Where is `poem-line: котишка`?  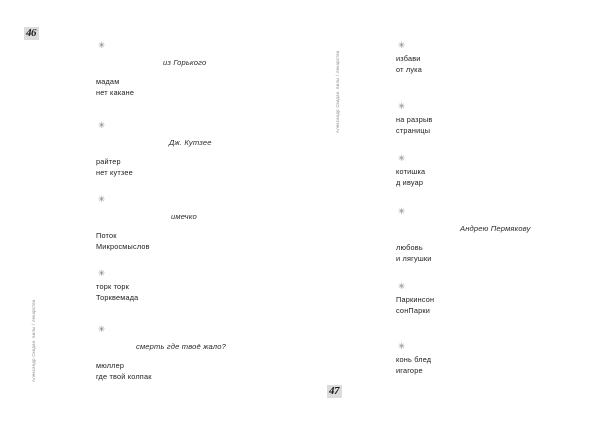
poem-line: котишка is located at coordinates (411, 171).